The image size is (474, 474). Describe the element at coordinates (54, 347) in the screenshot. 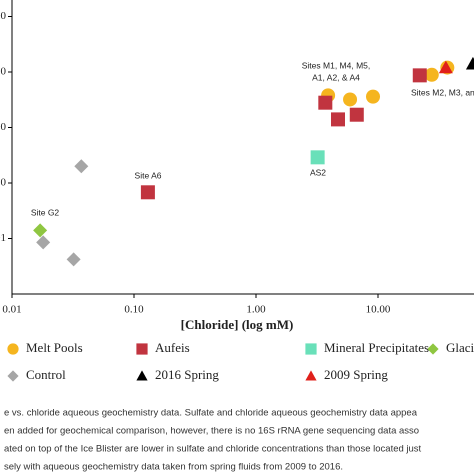

I see `legend-label: Melt Pools` at that location.